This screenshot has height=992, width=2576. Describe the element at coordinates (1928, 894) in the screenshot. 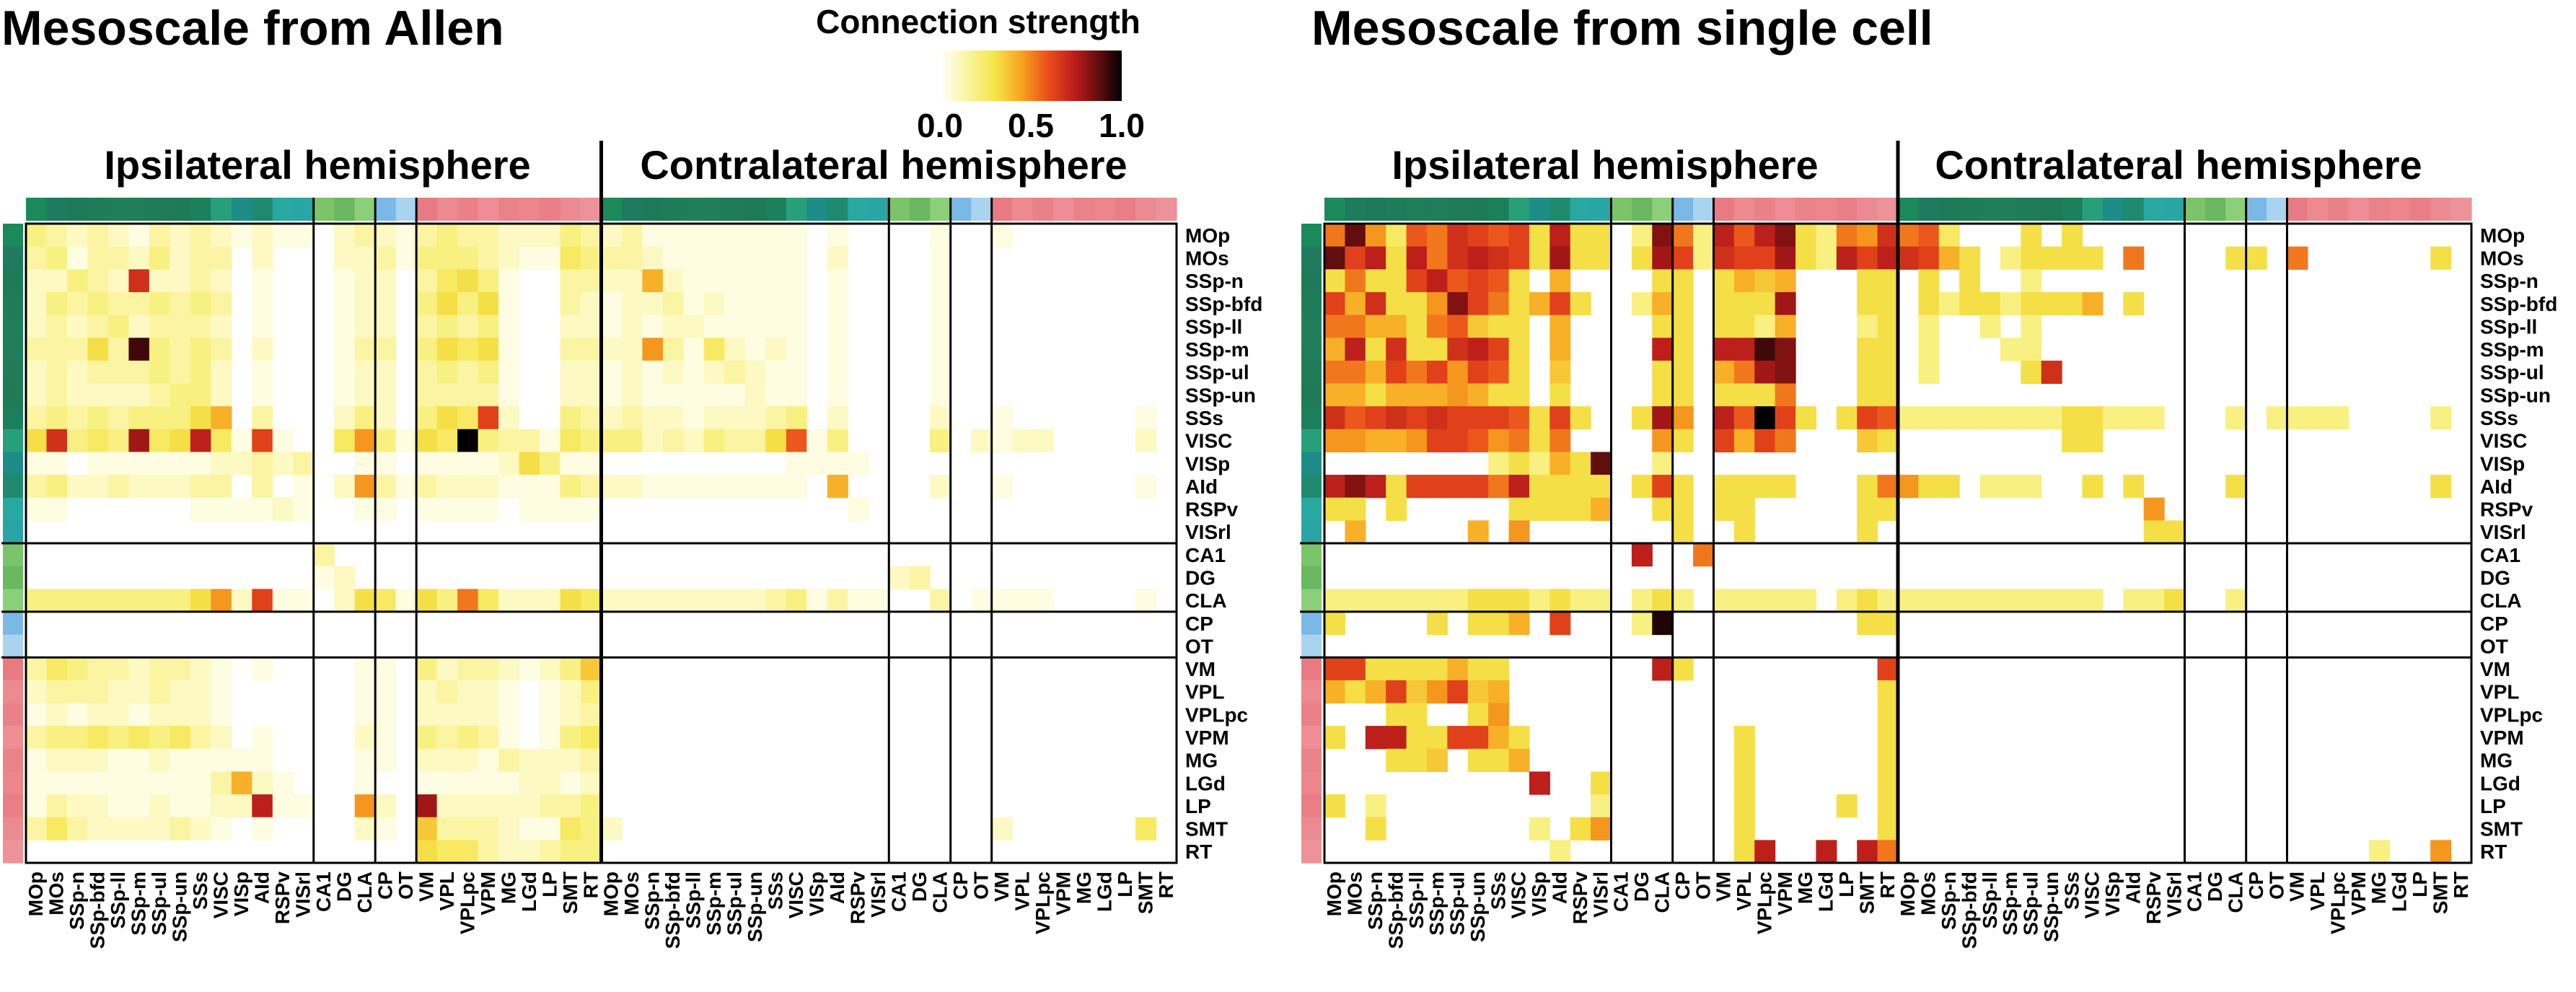

I see `column-label-MOs-29: MOs` at that location.